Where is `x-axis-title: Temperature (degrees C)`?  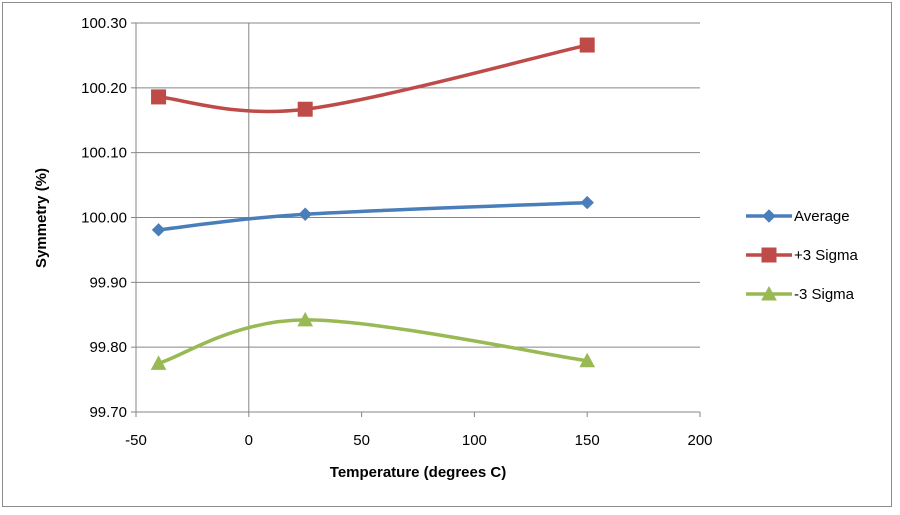 x-axis-title: Temperature (degrees C) is located at coordinates (418, 472).